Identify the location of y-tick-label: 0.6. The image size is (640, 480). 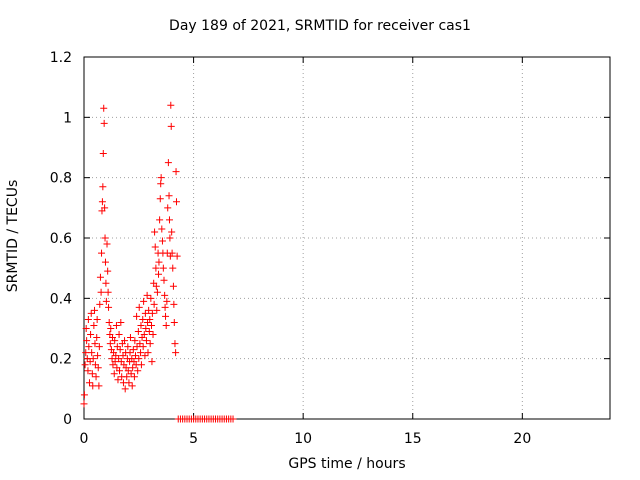
(61, 239).